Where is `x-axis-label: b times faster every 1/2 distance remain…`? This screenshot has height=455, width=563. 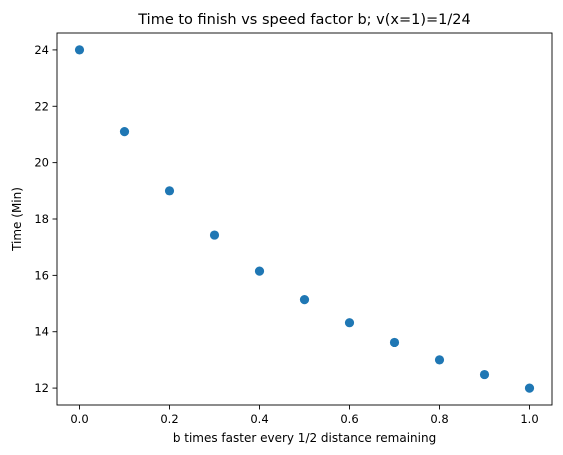
x-axis-label: b times faster every 1/2 distance remain… is located at coordinates (304, 438).